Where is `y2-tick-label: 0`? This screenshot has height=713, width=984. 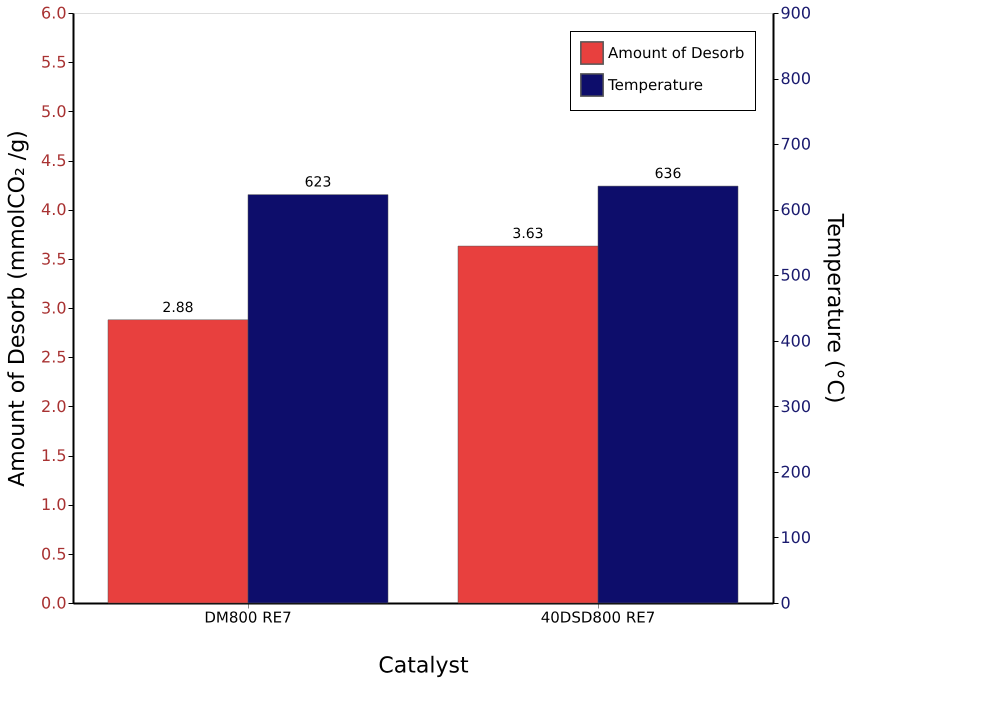
y2-tick-label: 0 is located at coordinates (785, 603).